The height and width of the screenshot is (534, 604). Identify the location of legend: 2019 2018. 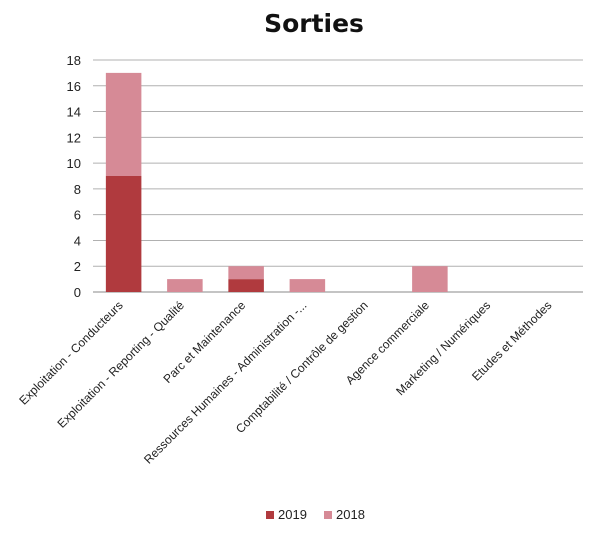
(315, 514).